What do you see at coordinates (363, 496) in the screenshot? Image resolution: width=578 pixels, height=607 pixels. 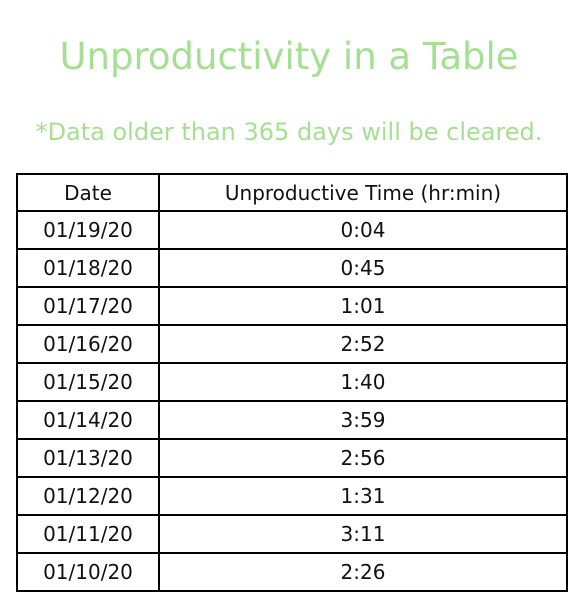 I see `unproductive-time-cell: 1:31` at bounding box center [363, 496].